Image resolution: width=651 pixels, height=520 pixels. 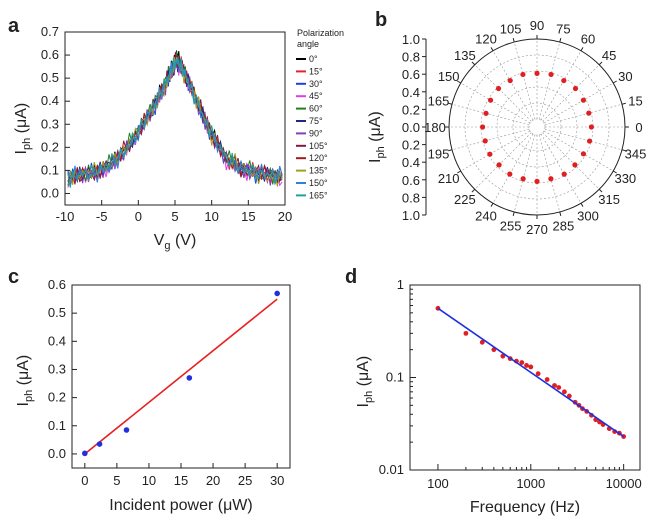 What do you see at coordinates (564, 226) in the screenshot?
I see `panel-b-angle-label: 285` at bounding box center [564, 226].